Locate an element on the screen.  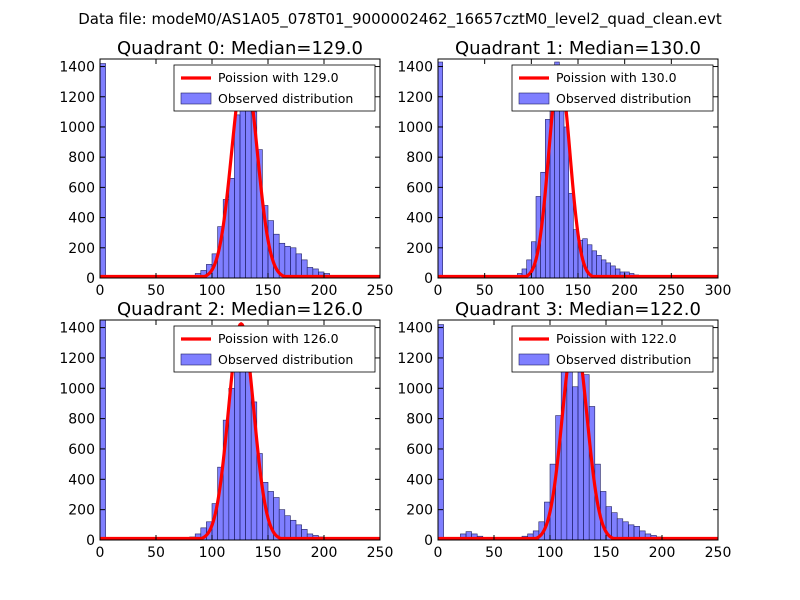
chart-title: Quadrant 3: Median=122.0 is located at coordinates (578, 309).